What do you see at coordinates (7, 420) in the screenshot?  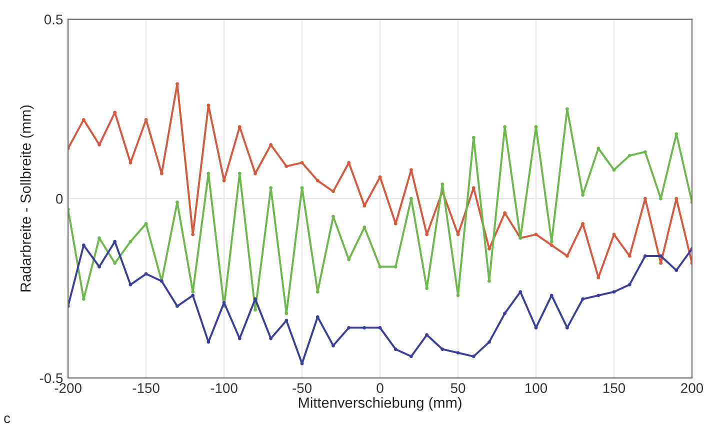 I see `text: c` at bounding box center [7, 420].